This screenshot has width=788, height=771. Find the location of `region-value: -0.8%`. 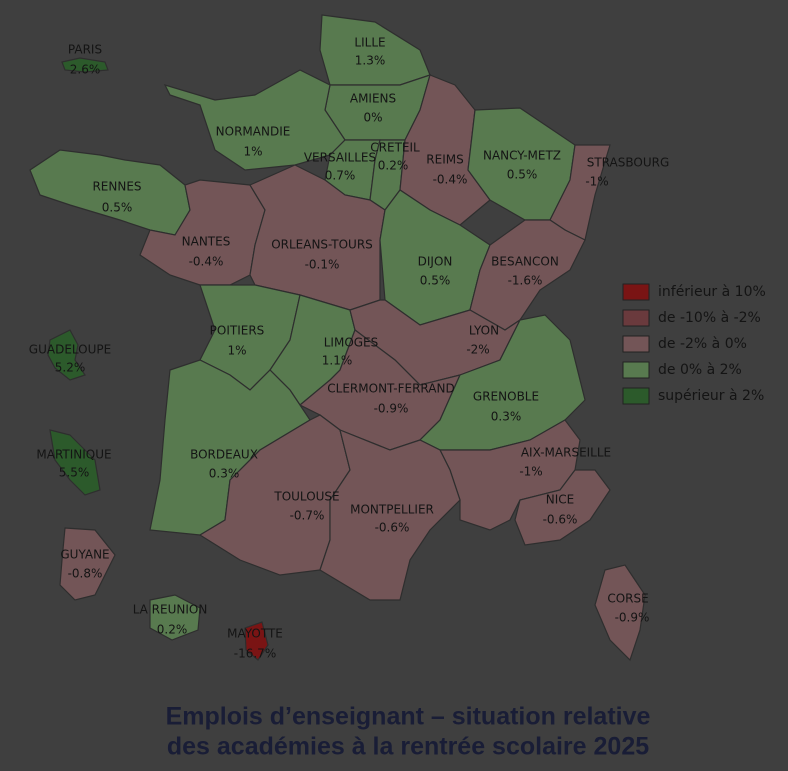

region-value: -0.8% is located at coordinates (85, 574).